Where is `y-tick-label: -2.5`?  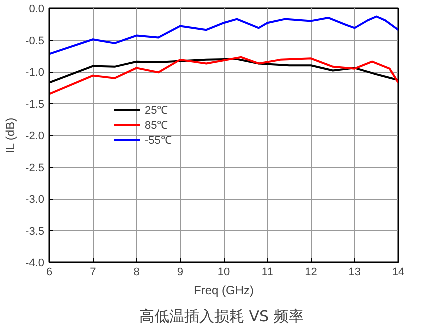 y-tick-label: -2.5 is located at coordinates (35, 168).